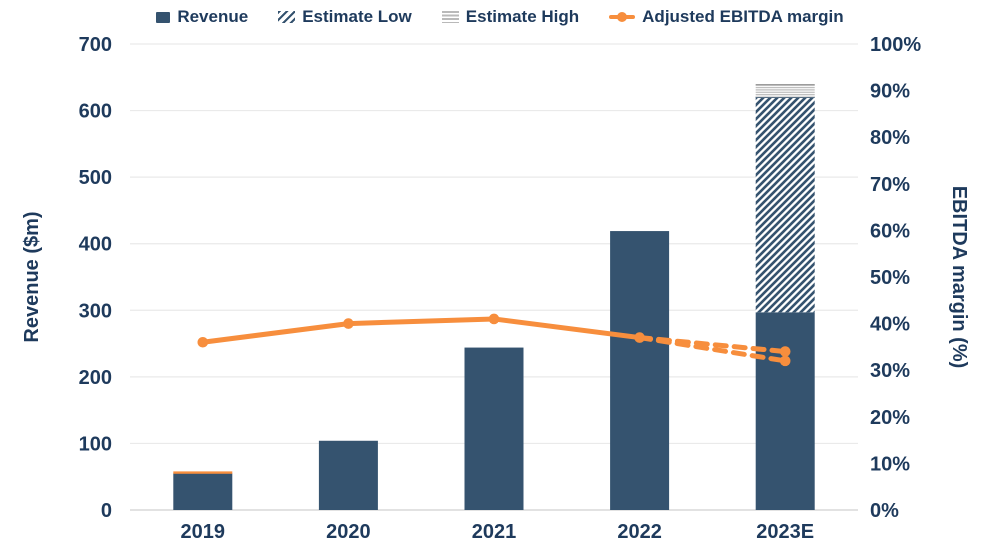 This screenshot has width=1000, height=555. What do you see at coordinates (95, 378) in the screenshot?
I see `y-axis-tick-label: 200` at bounding box center [95, 378].